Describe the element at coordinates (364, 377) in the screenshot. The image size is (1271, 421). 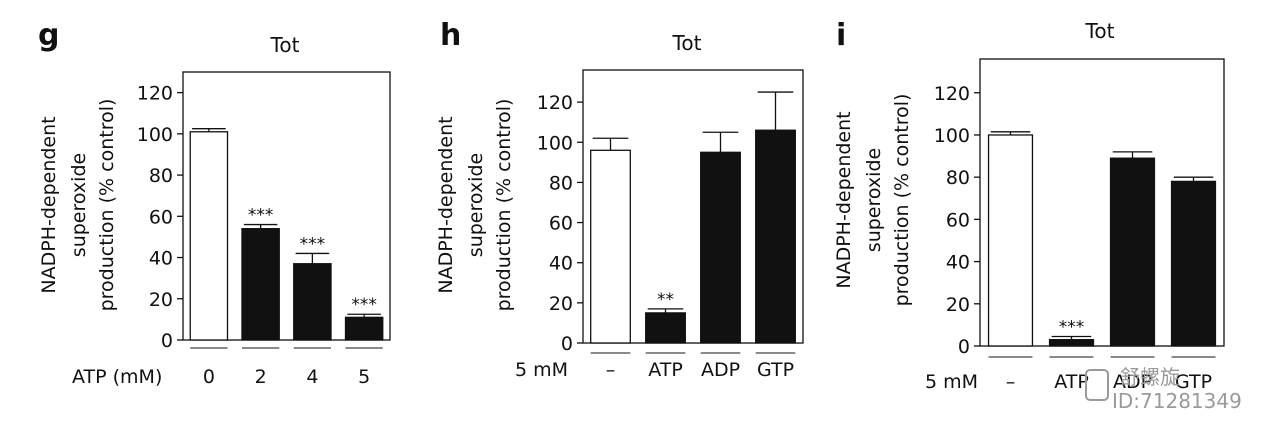
I see `x-tick-label: 5` at that location.